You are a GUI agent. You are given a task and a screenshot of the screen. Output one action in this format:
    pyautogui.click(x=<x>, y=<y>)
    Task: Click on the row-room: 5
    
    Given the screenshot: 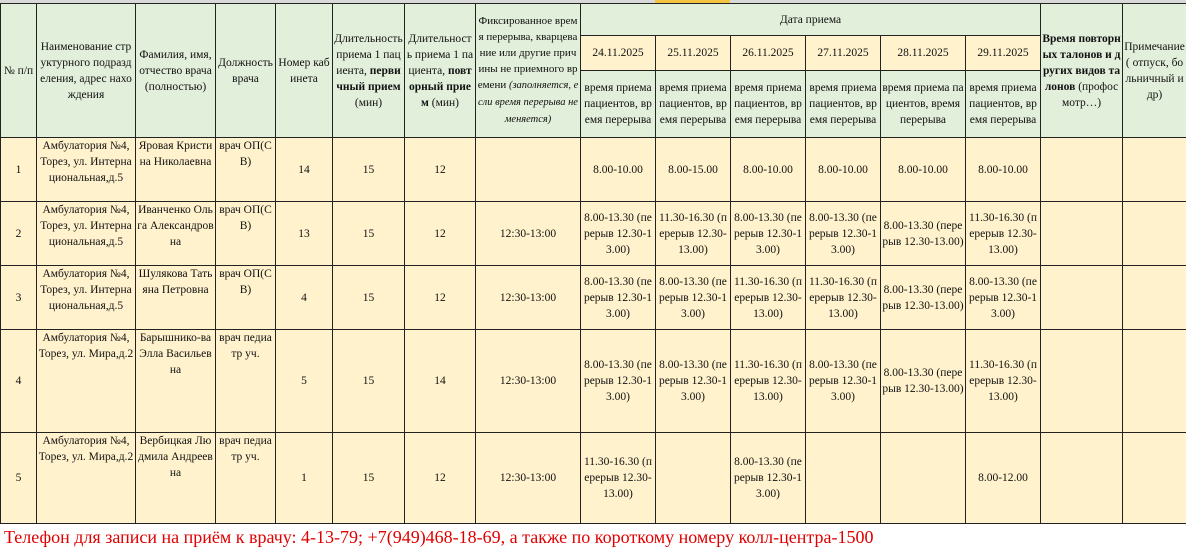 What is the action you would take?
    pyautogui.click(x=304, y=381)
    